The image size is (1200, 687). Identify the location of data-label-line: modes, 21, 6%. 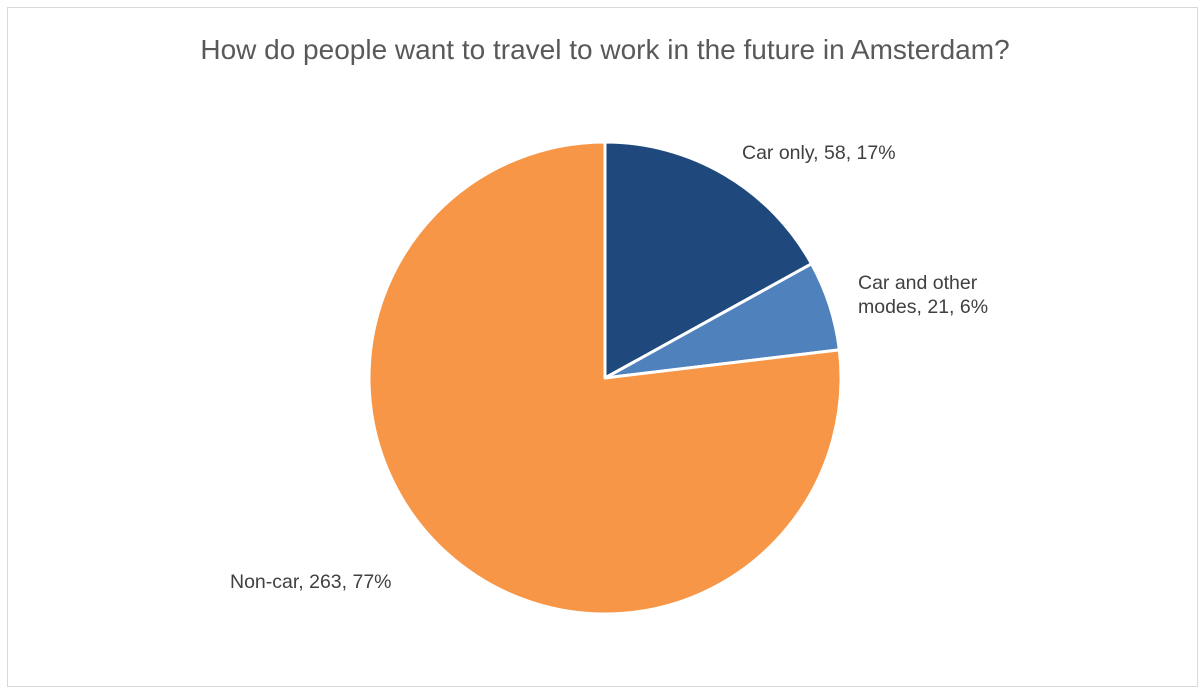
(923, 307).